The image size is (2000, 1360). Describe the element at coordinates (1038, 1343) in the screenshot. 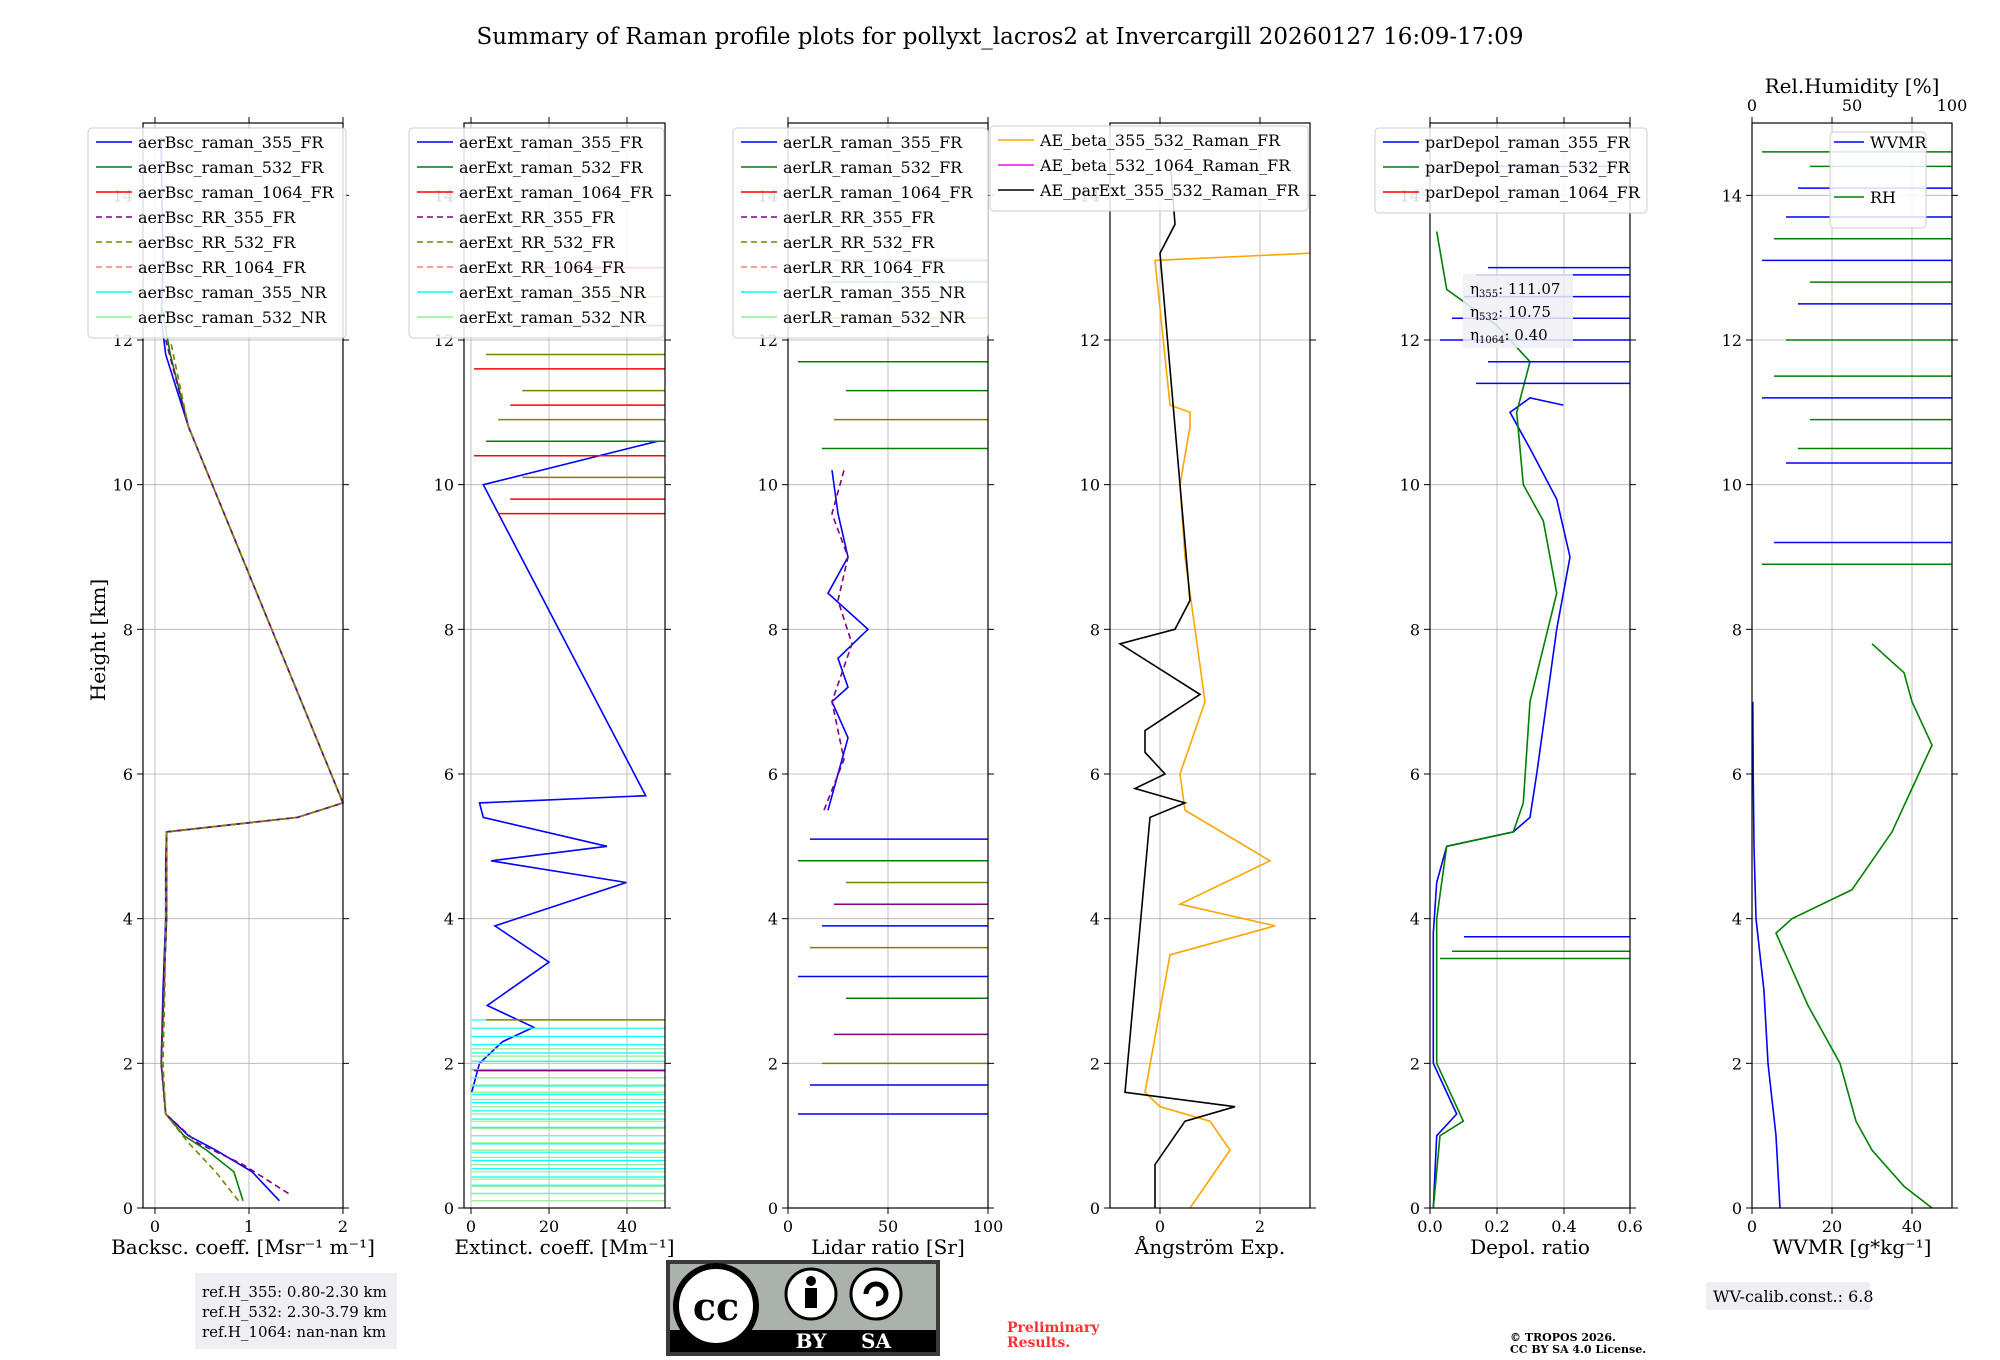

I see `preliminary-line-2: Results.` at that location.